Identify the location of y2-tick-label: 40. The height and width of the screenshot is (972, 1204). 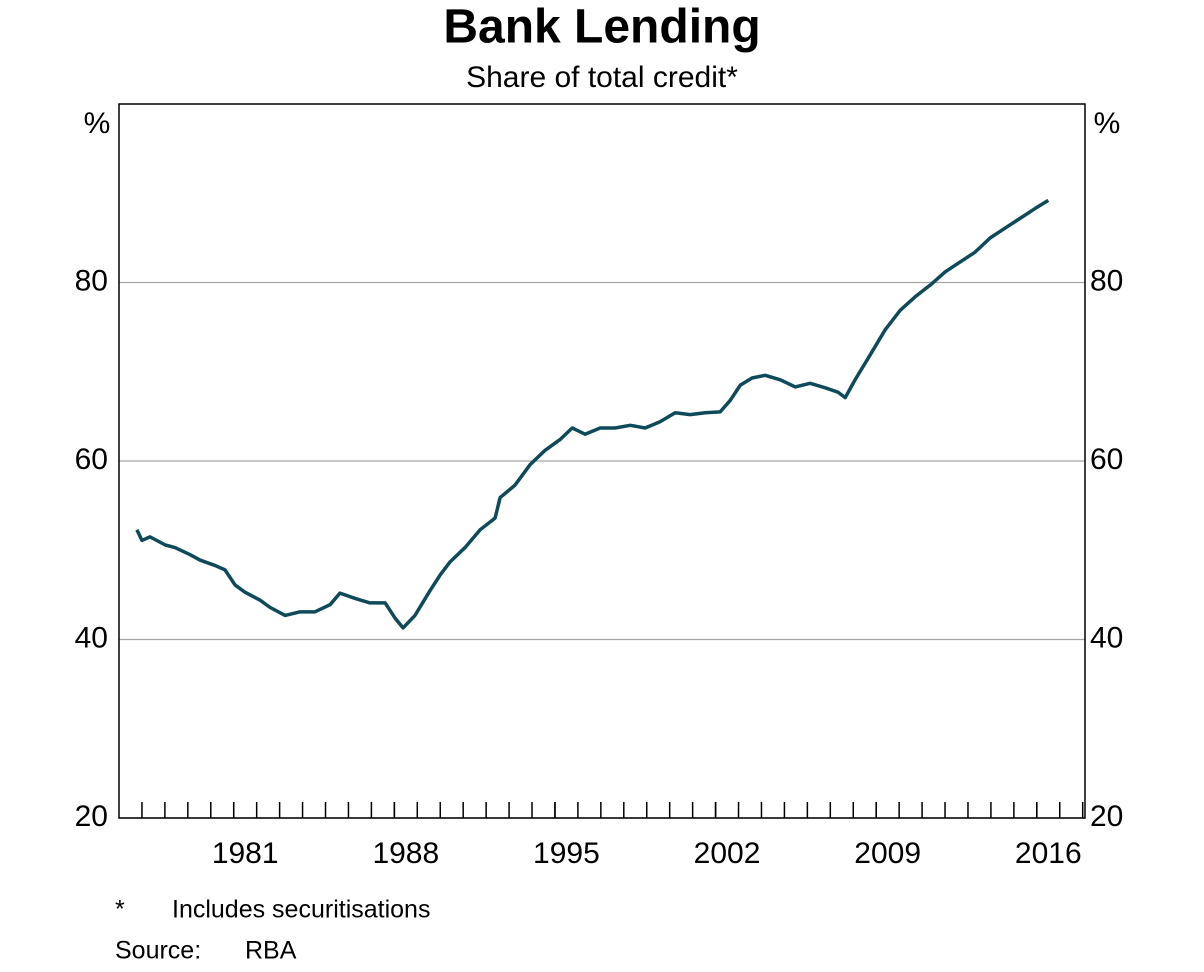
(1106, 637).